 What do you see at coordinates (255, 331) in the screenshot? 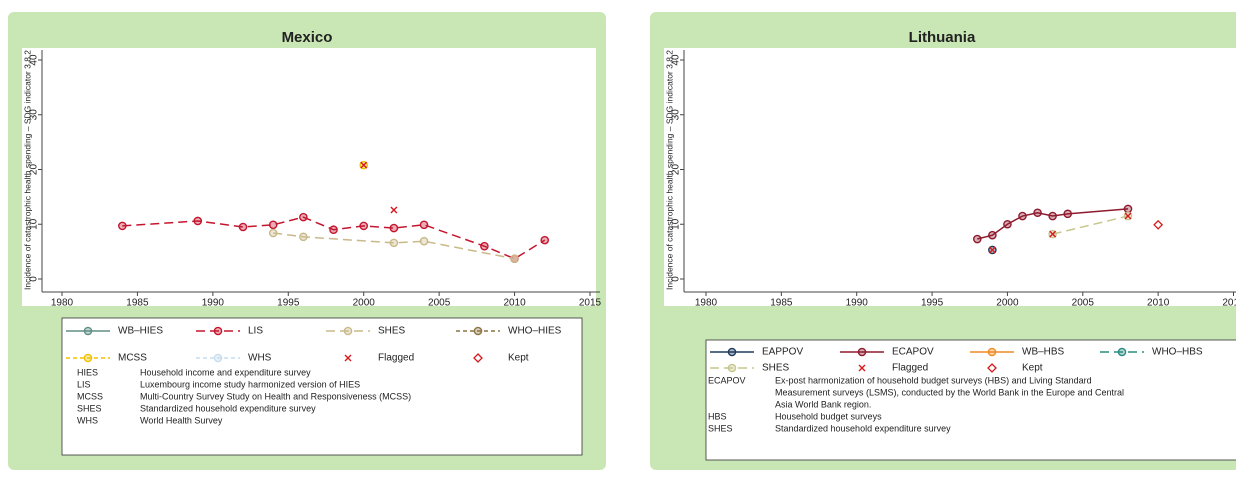
I see `legend-label: LIS` at bounding box center [255, 331].